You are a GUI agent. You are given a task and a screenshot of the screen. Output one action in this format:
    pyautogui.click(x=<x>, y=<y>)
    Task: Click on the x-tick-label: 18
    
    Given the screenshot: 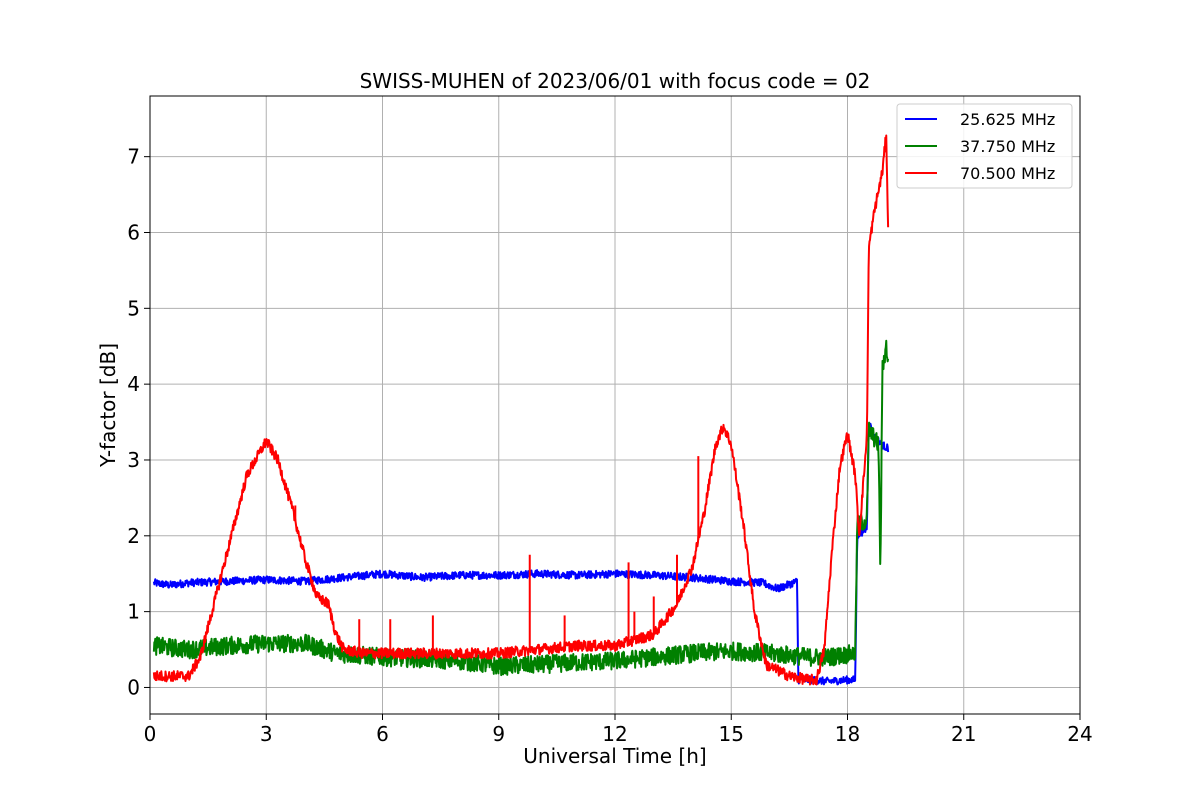 What is the action you would take?
    pyautogui.click(x=847, y=734)
    